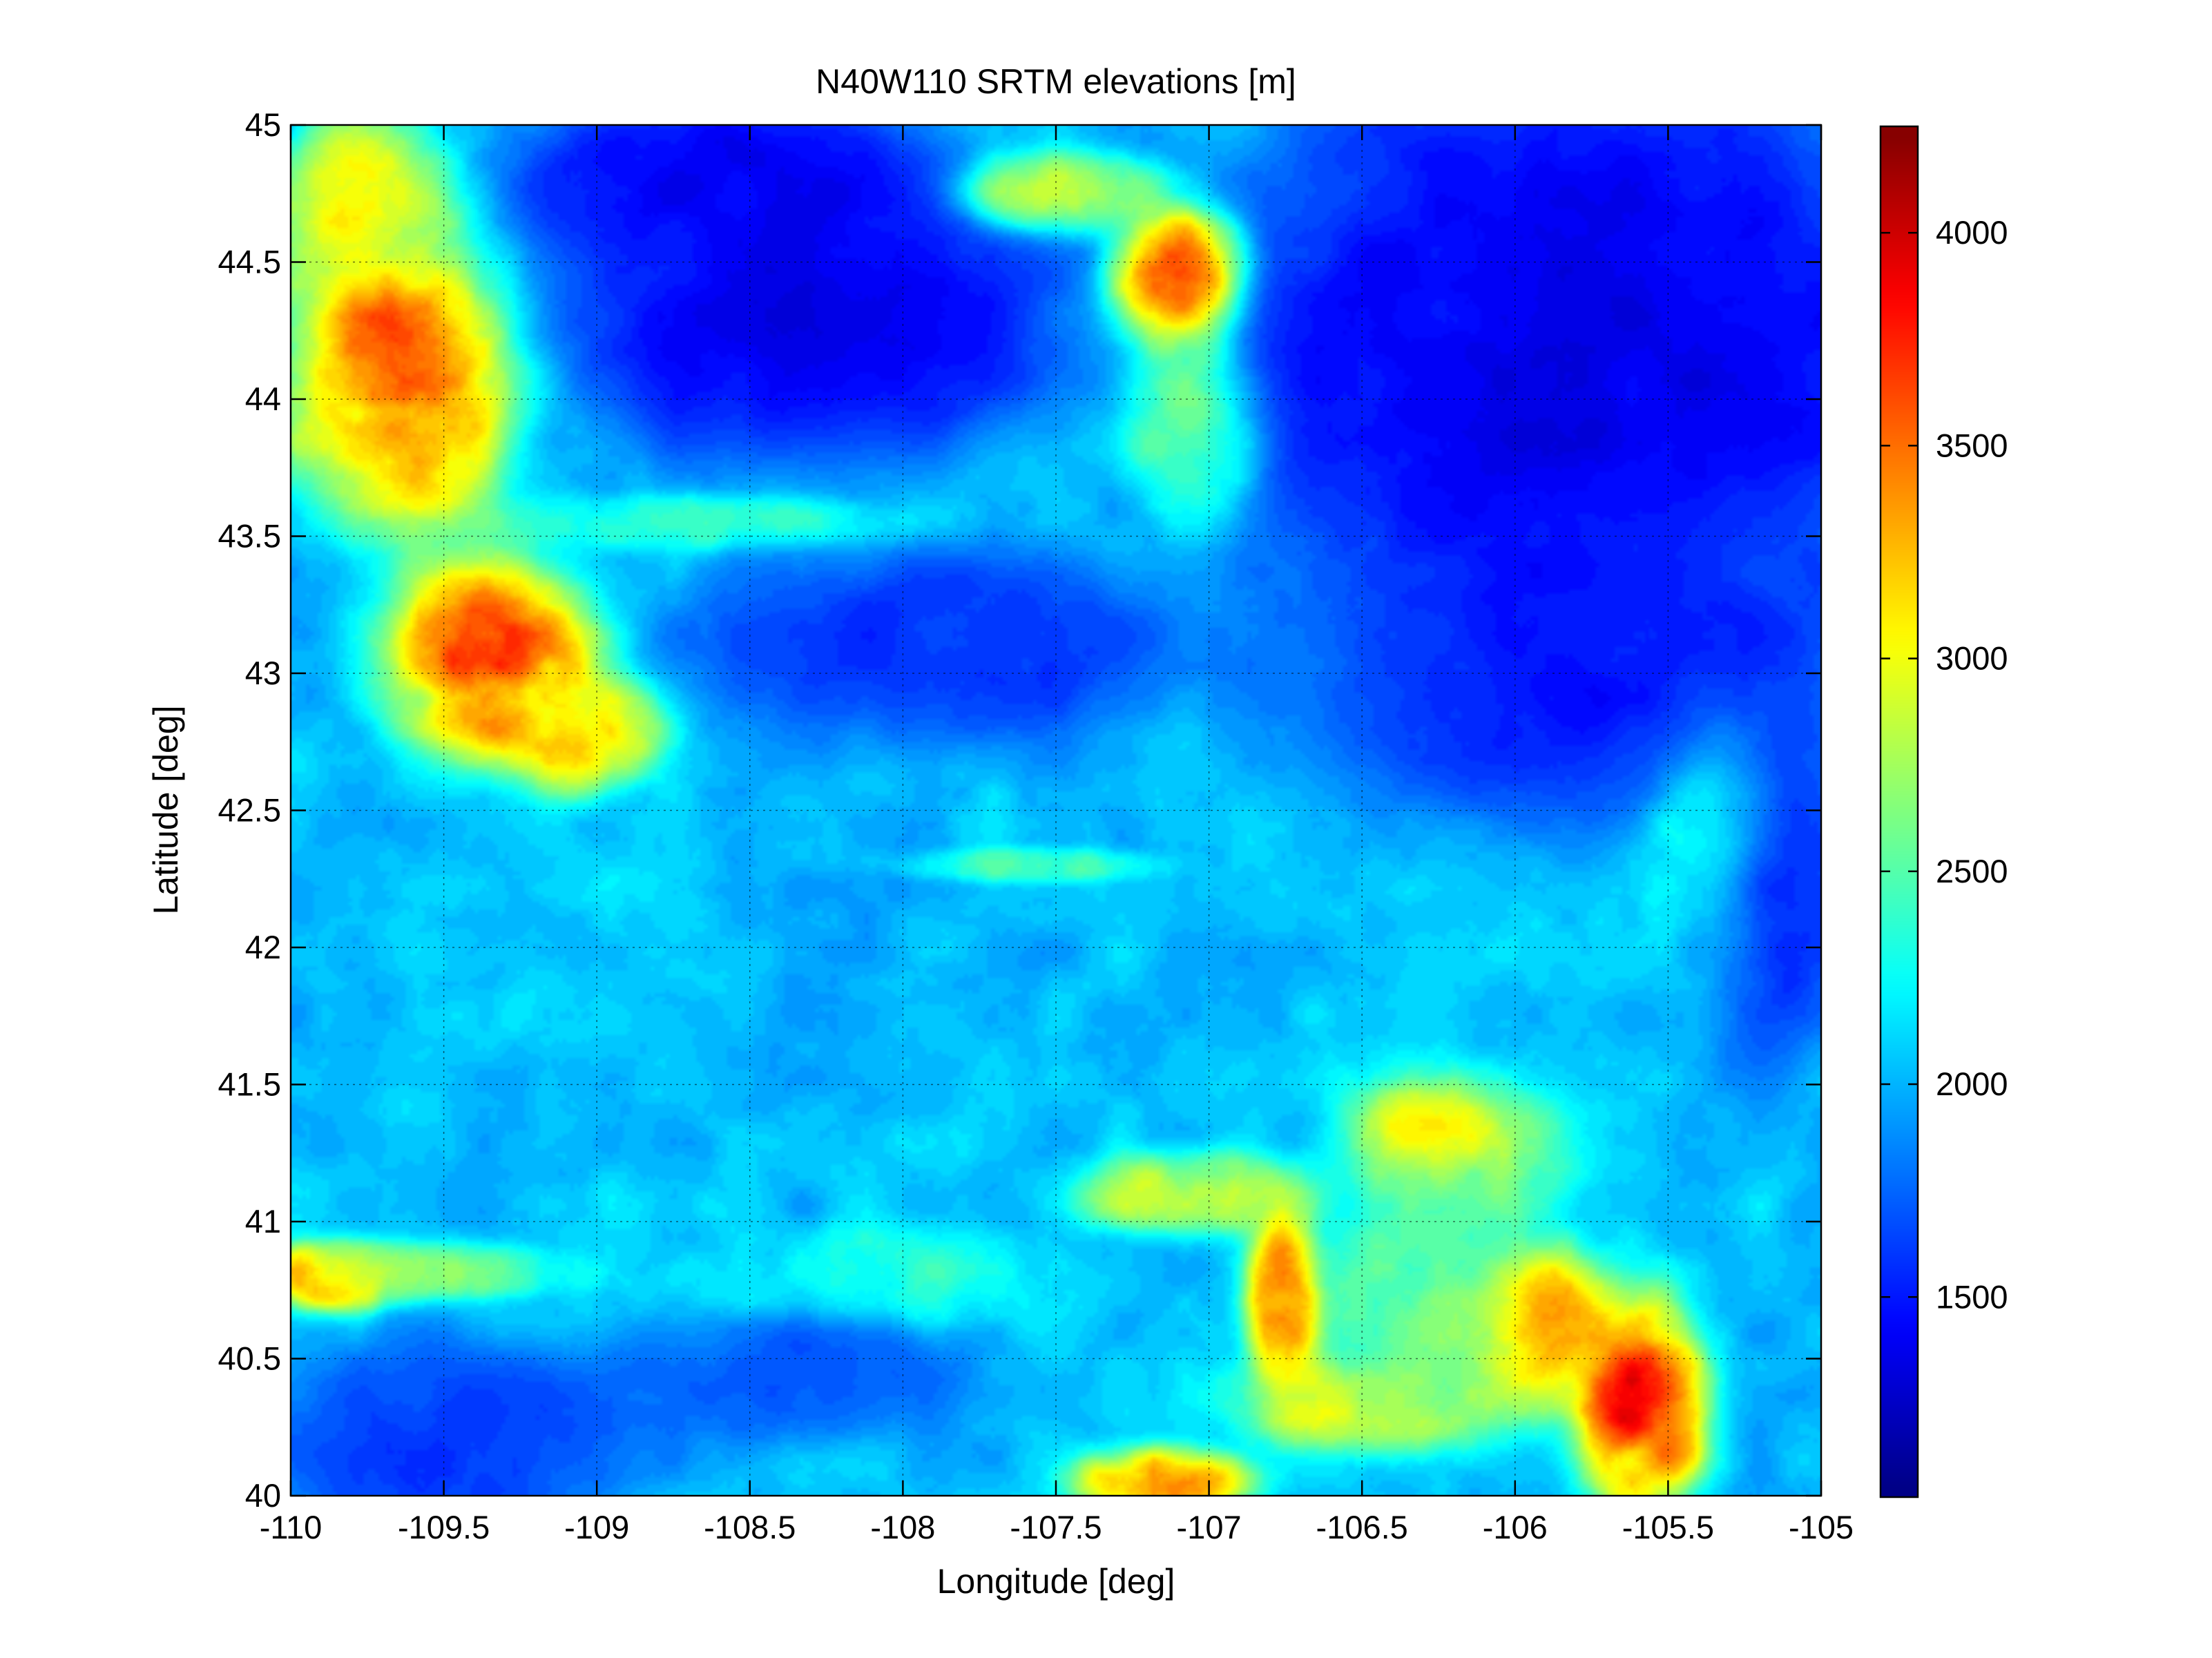 This screenshot has height=1658, width=2212. Describe the element at coordinates (1972, 871) in the screenshot. I see `colorbar-tick-label: 2500` at that location.